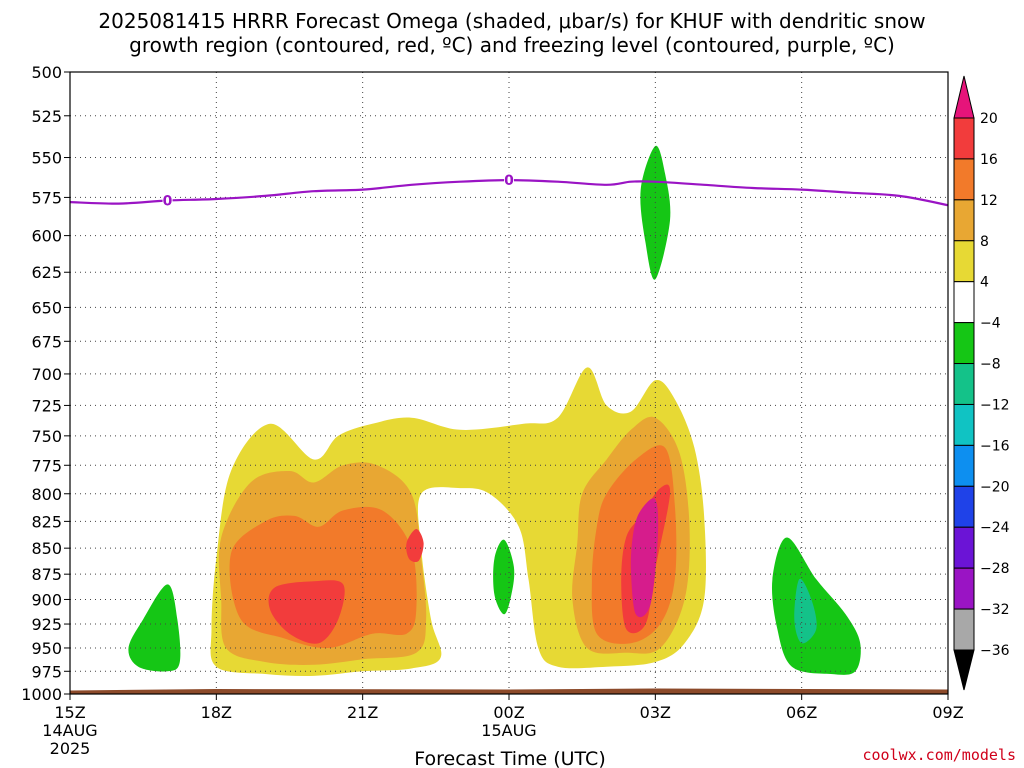 The height and width of the screenshot is (768, 1024). What do you see at coordinates (995, 487) in the screenshot?
I see `colorbar-label: −20` at bounding box center [995, 487].